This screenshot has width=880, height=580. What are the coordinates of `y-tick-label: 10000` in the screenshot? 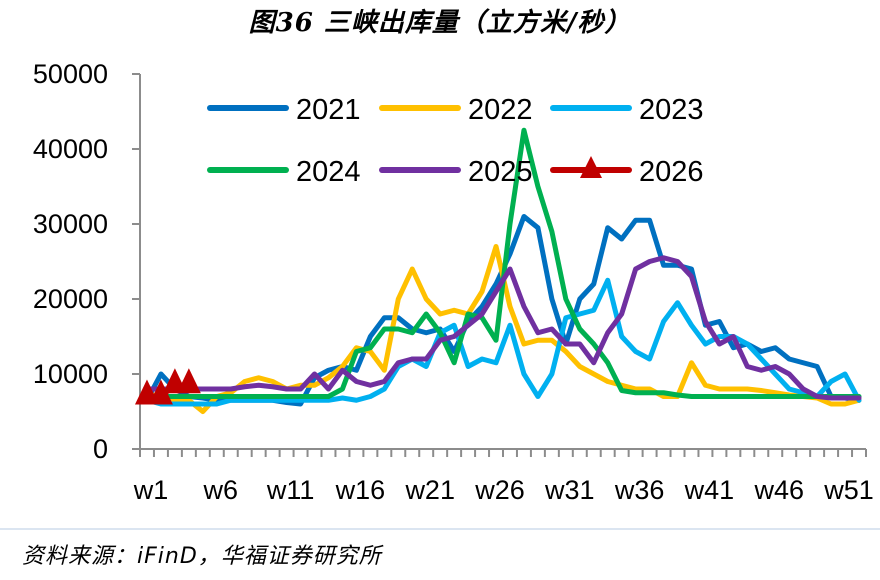 It's located at (70, 374).